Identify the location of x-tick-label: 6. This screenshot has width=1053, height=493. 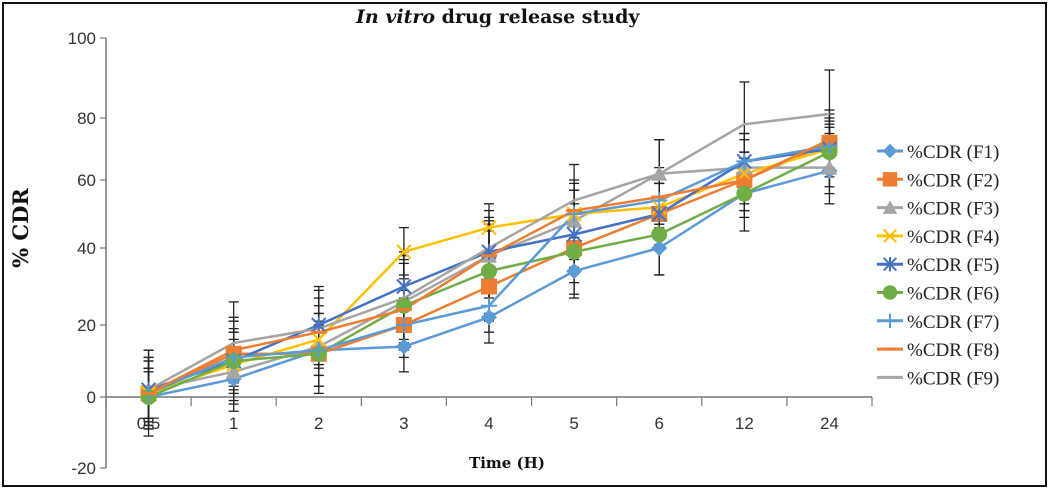
(658, 423).